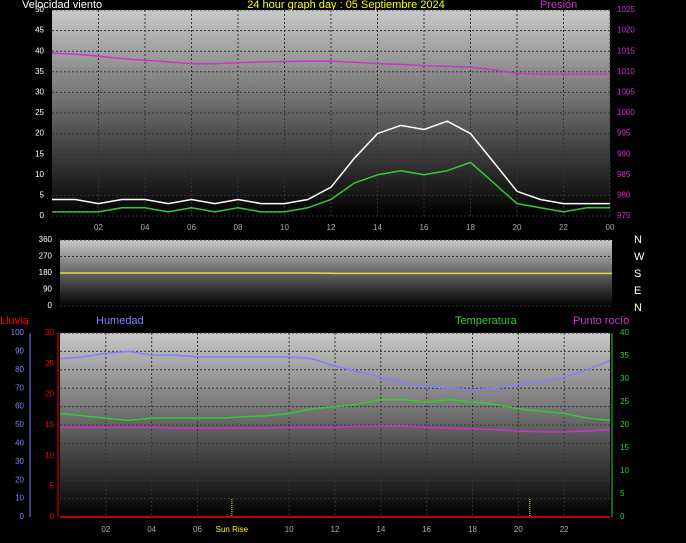 Image resolution: width=686 pixels, height=543 pixels. Describe the element at coordinates (19, 369) in the screenshot. I see `y-tick-label: 80` at that location.